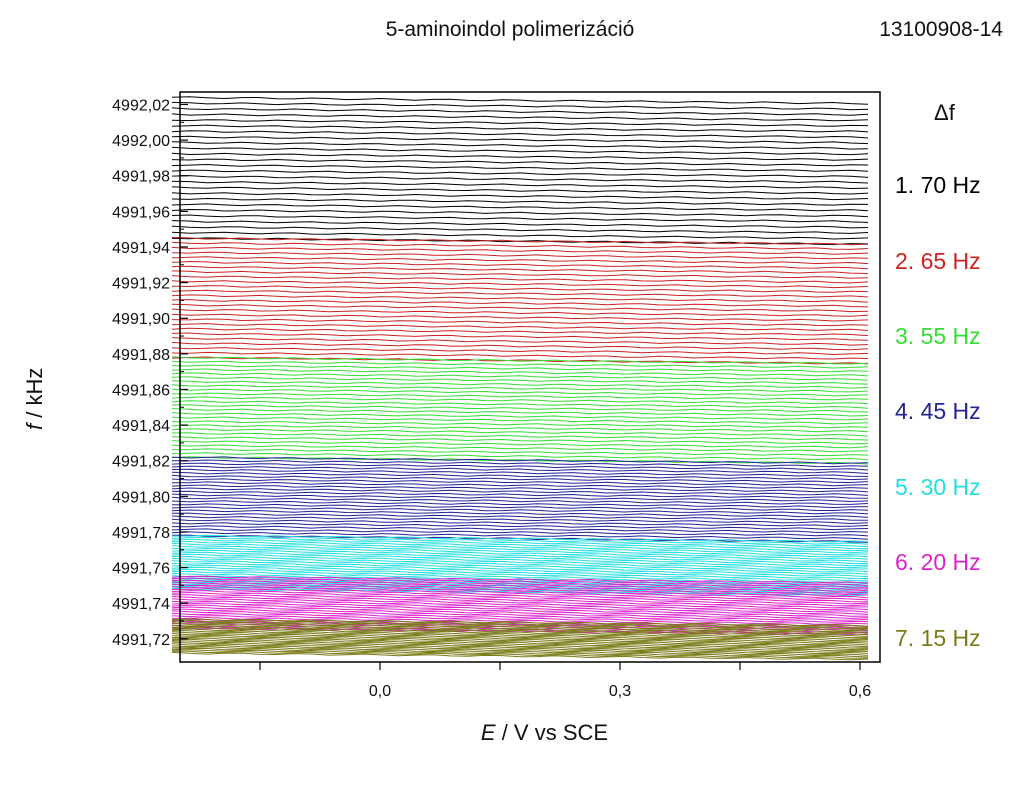  I want to click on y-tick-label: 4991,96, so click(141, 212).